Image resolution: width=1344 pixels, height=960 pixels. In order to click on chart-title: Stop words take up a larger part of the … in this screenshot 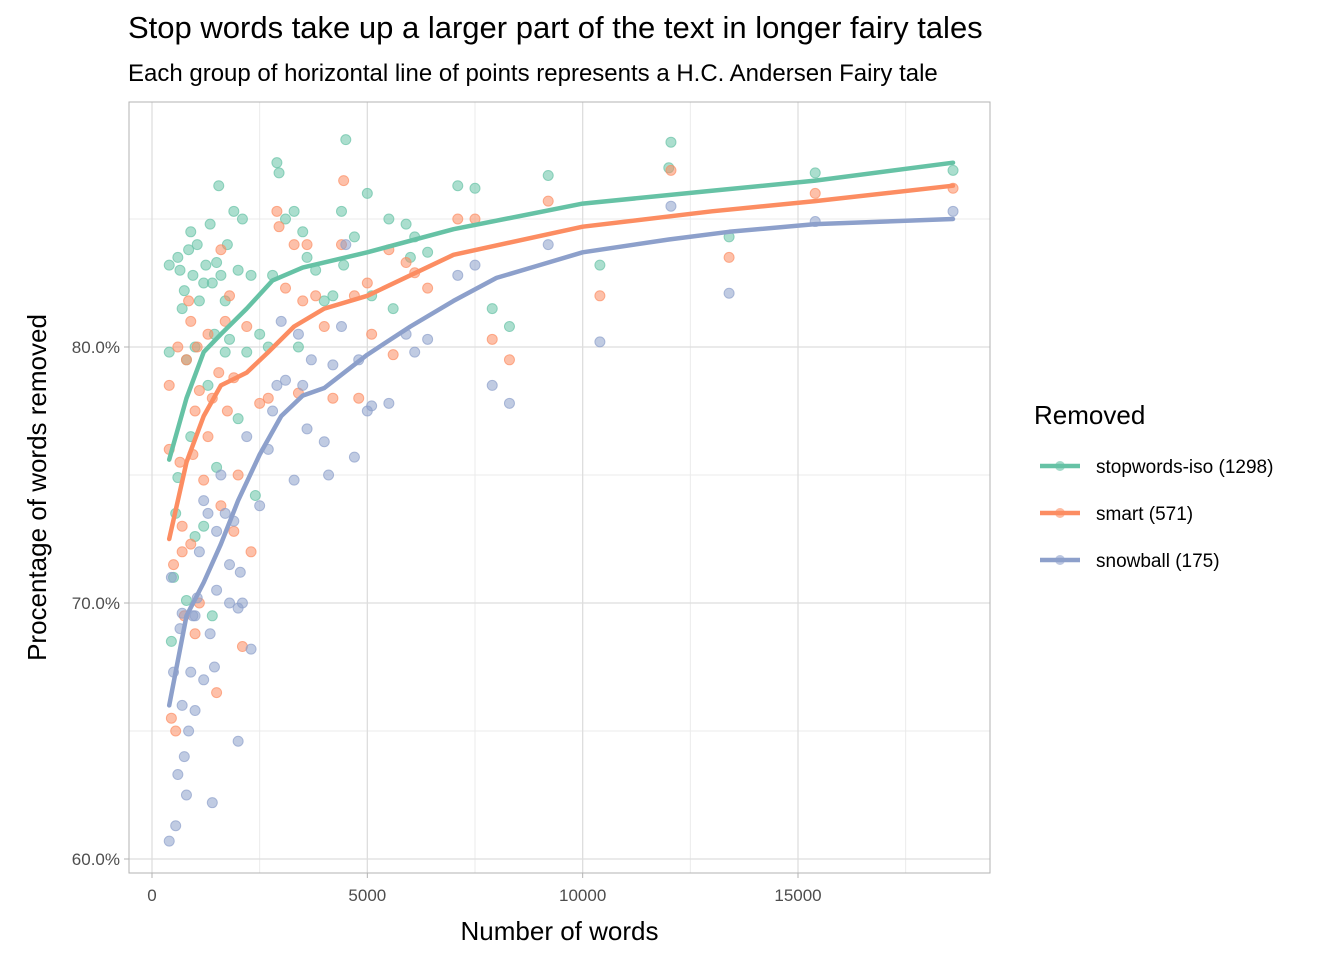, I will do `click(555, 27)`.